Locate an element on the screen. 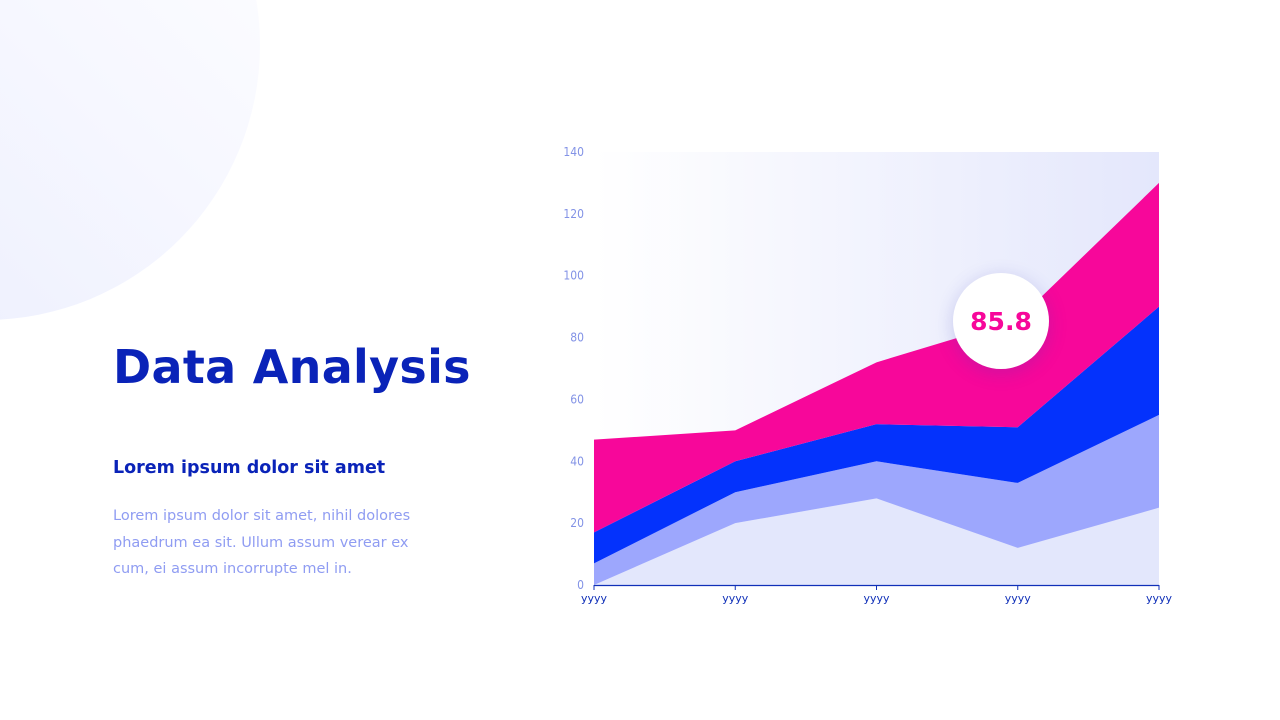 This screenshot has width=1280, height=720. y-tick-label: 120 is located at coordinates (573, 214).